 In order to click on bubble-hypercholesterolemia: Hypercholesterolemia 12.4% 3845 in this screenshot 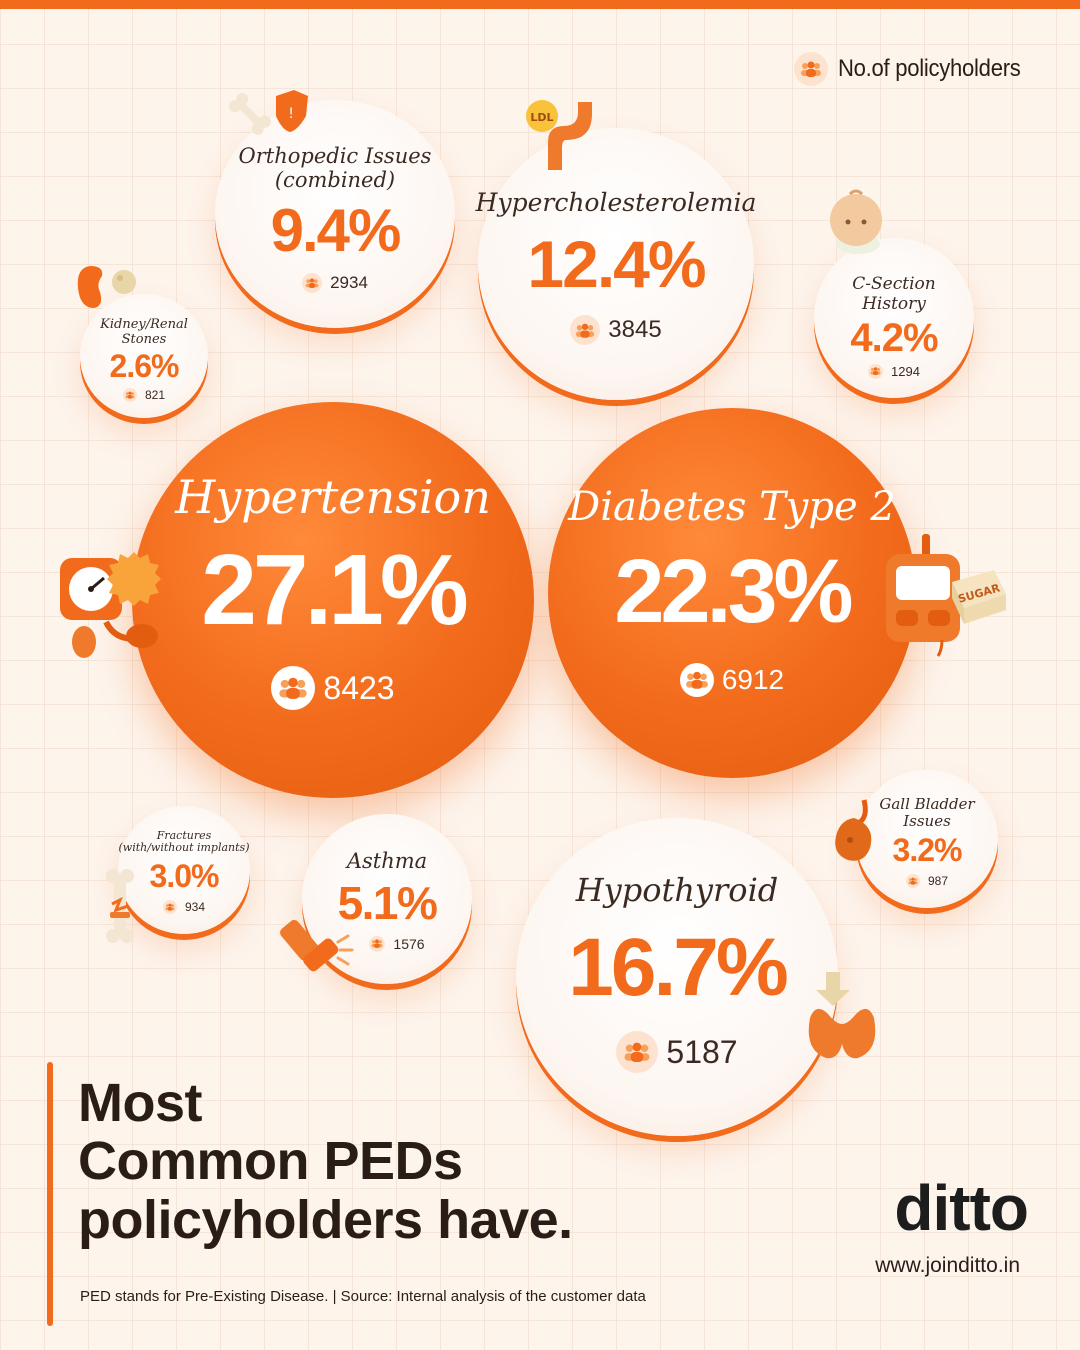, I will do `click(616, 264)`.